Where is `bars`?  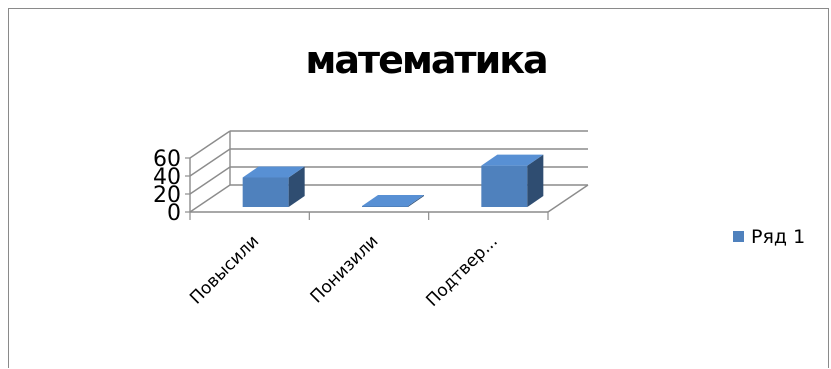
bars is located at coordinates (393, 180).